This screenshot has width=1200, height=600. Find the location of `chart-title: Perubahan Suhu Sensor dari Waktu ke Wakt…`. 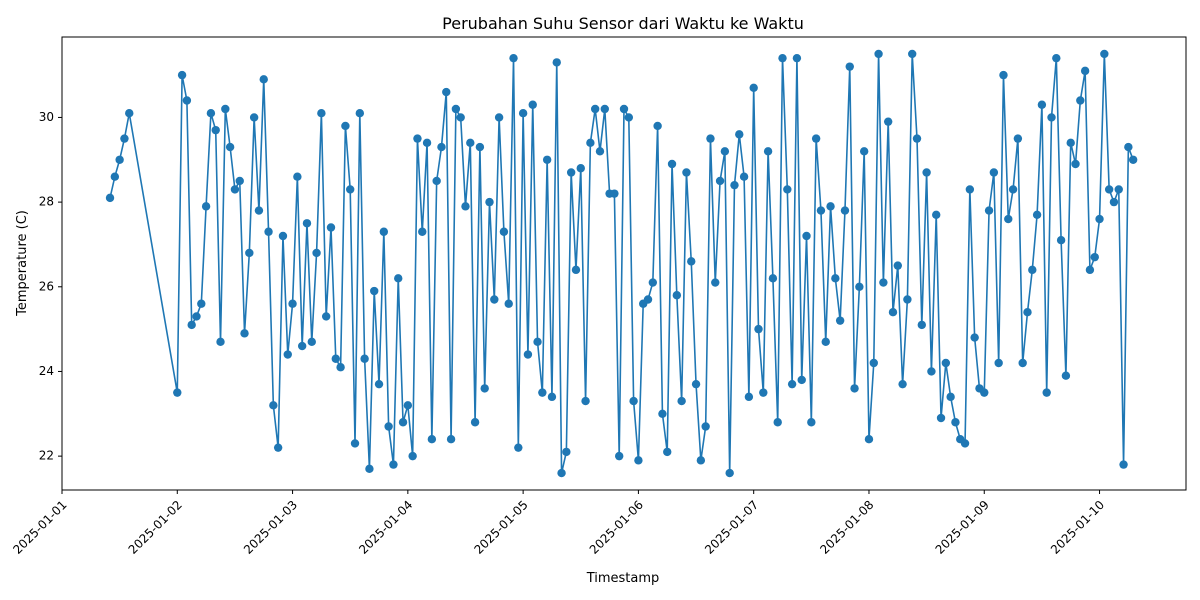

chart-title: Perubahan Suhu Sensor dari Waktu ke Wakt… is located at coordinates (623, 23).